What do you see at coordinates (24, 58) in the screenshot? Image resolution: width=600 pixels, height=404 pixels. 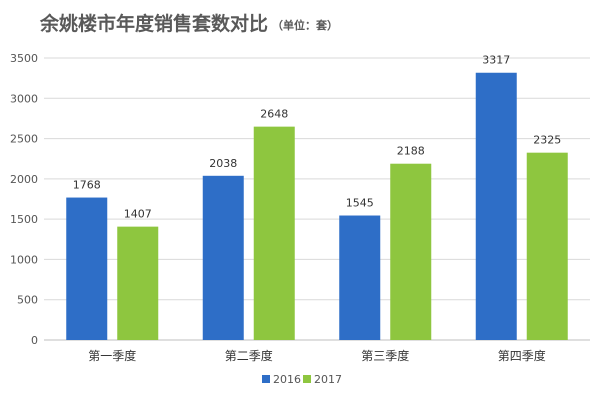 I see `y-tick-label: 3500` at bounding box center [24, 58].